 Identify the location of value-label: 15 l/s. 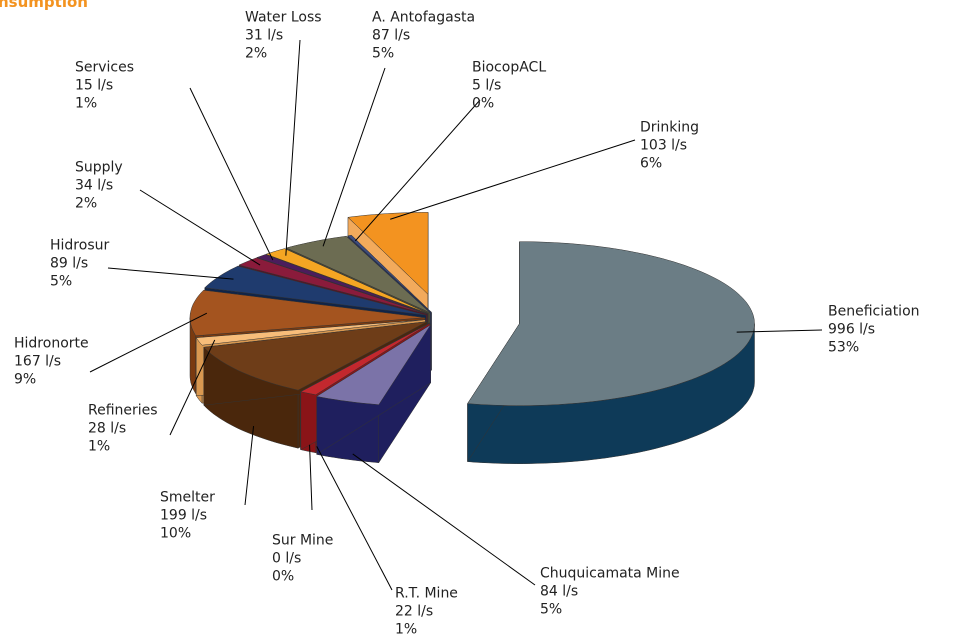
(94, 86).